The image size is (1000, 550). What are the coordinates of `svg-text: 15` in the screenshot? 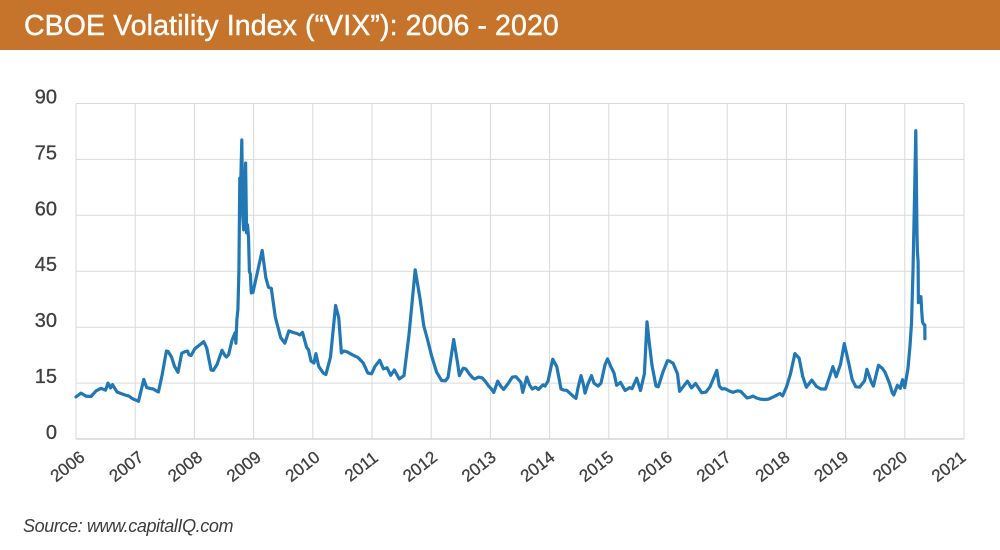 It's located at (46, 377).